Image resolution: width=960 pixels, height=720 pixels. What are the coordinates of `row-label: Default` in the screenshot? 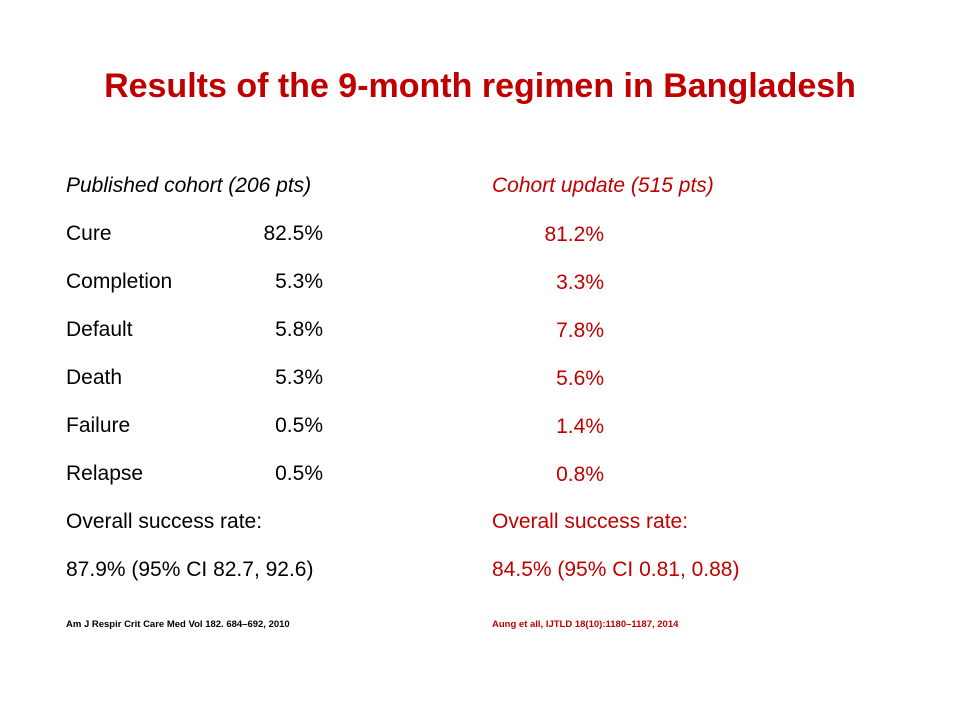 It's located at (99, 329).